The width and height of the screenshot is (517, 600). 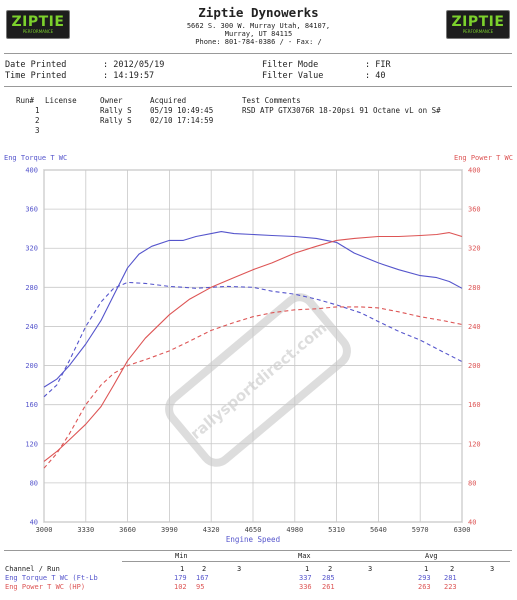 I want to click on run-number: 2, so click(x=37, y=120).